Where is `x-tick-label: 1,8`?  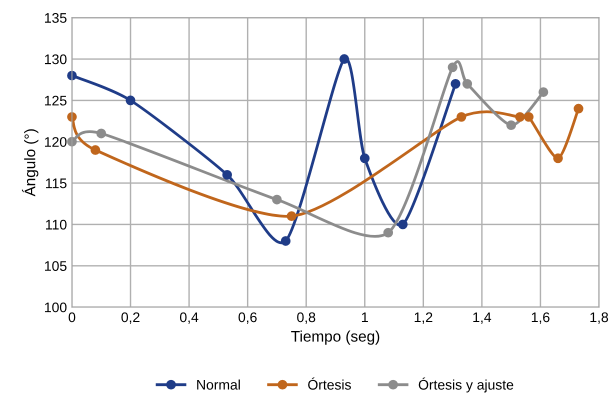 x-tick-label: 1,8 is located at coordinates (599, 318).